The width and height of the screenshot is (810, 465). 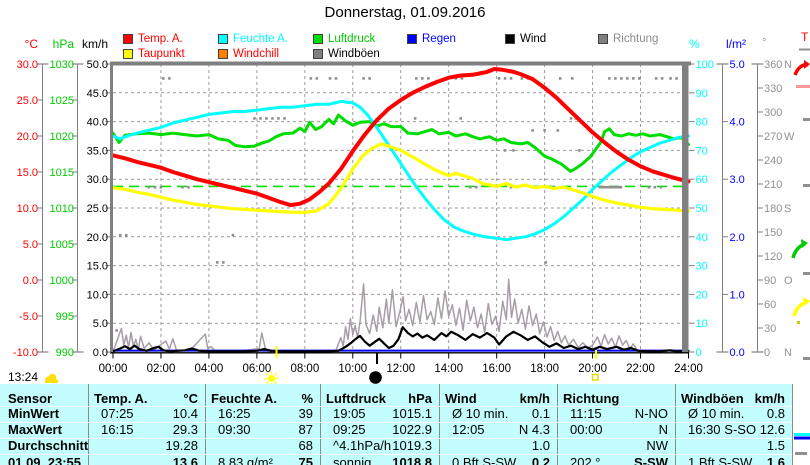 What do you see at coordinates (773, 257) in the screenshot?
I see `axis-tick-label: 120` at bounding box center [773, 257].